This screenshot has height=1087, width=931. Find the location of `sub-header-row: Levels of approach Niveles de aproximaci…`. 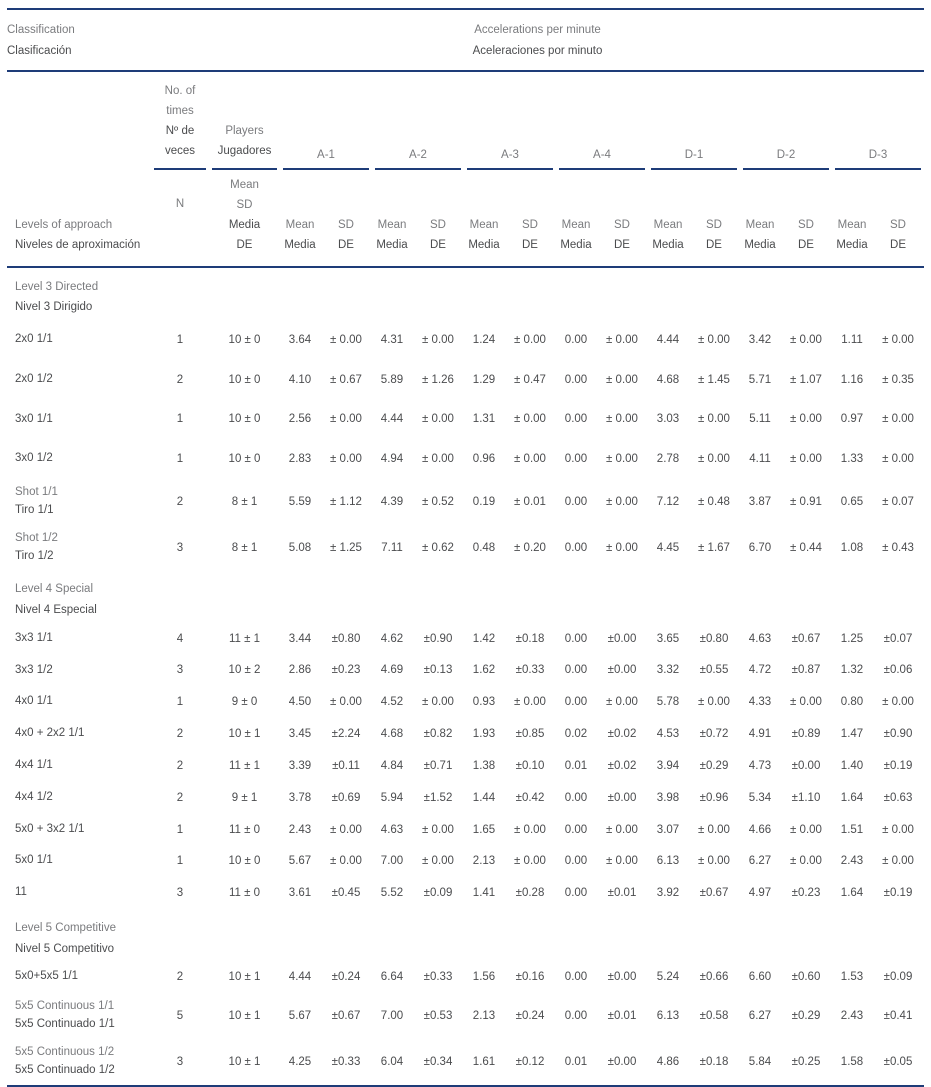

sub-header-row: Levels of approach Niveles de aproximaci… is located at coordinates (466, 219).